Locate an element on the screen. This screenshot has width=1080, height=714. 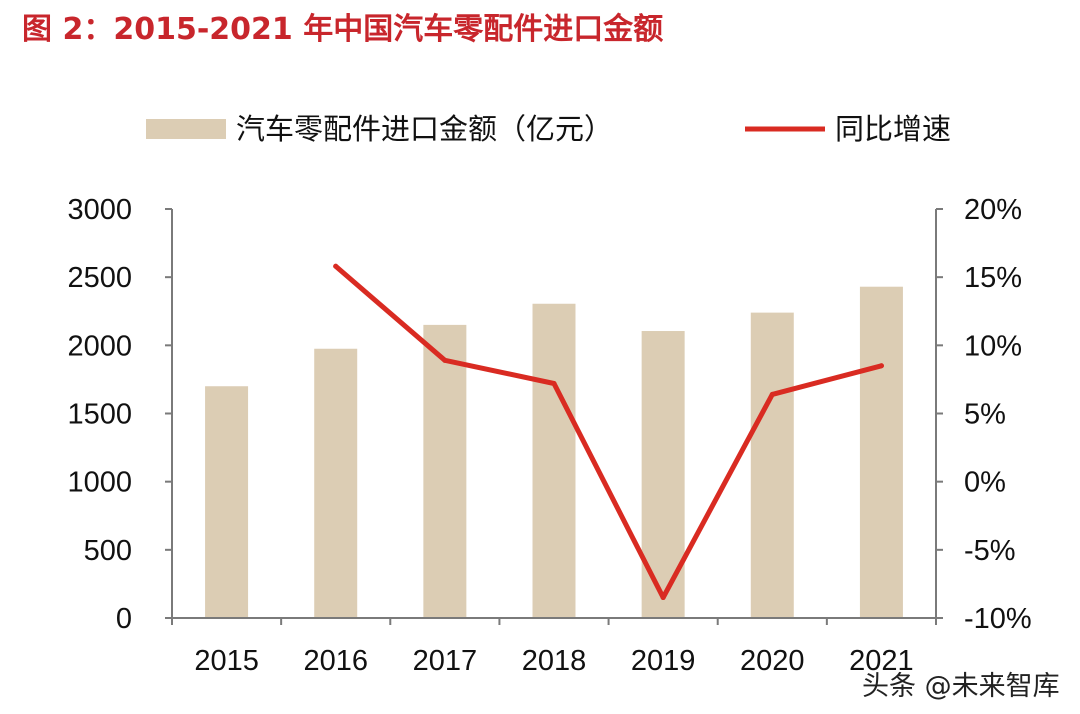
growth-point-2018 is located at coordinates (554, 384).